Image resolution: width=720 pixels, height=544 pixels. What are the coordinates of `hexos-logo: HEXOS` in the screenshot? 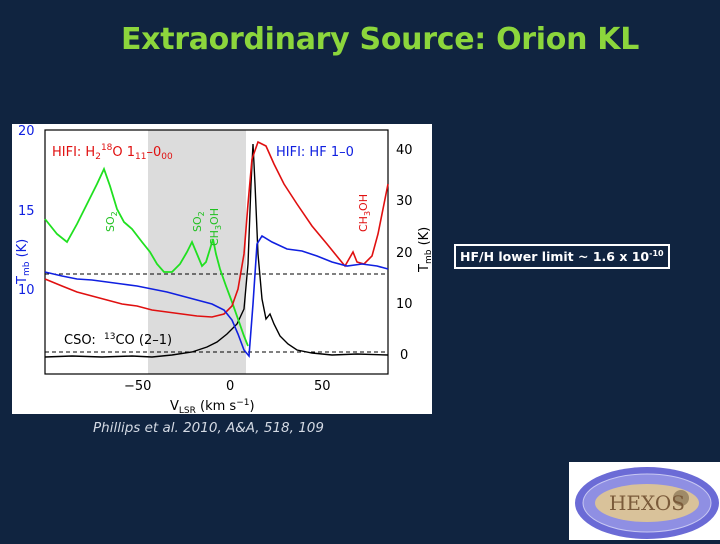 It's located at (644, 501).